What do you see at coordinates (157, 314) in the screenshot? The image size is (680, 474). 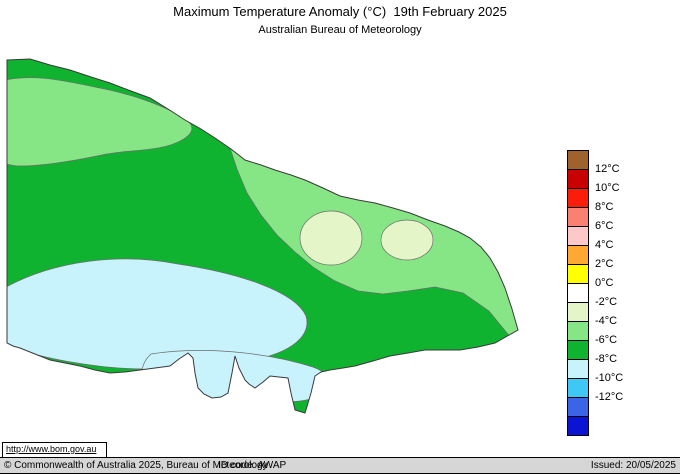 I see `region-pale-cyan-main` at bounding box center [157, 314].